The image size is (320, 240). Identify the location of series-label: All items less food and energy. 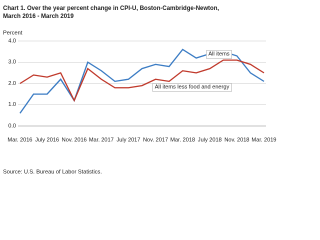
(192, 87).